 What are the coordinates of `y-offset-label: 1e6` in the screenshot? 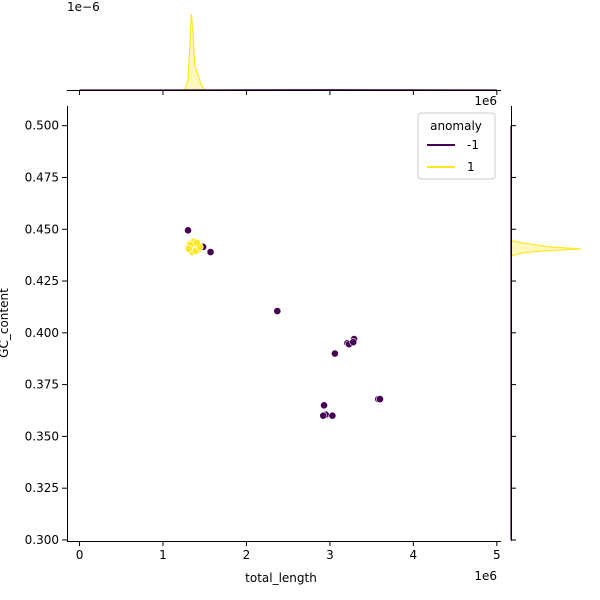 It's located at (485, 101).